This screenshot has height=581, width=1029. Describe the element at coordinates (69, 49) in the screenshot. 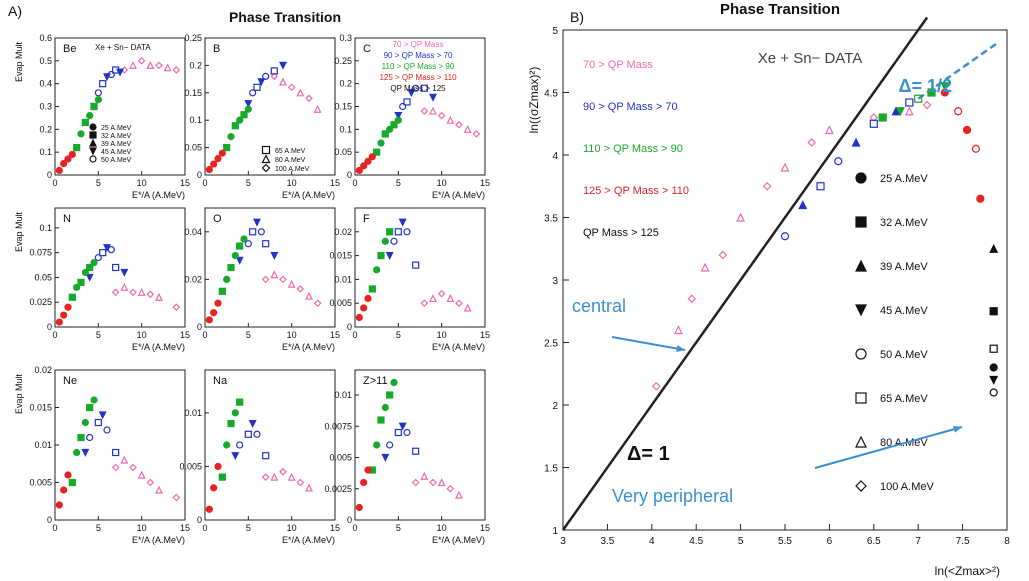

I see `subplot-element-label: Be` at that location.